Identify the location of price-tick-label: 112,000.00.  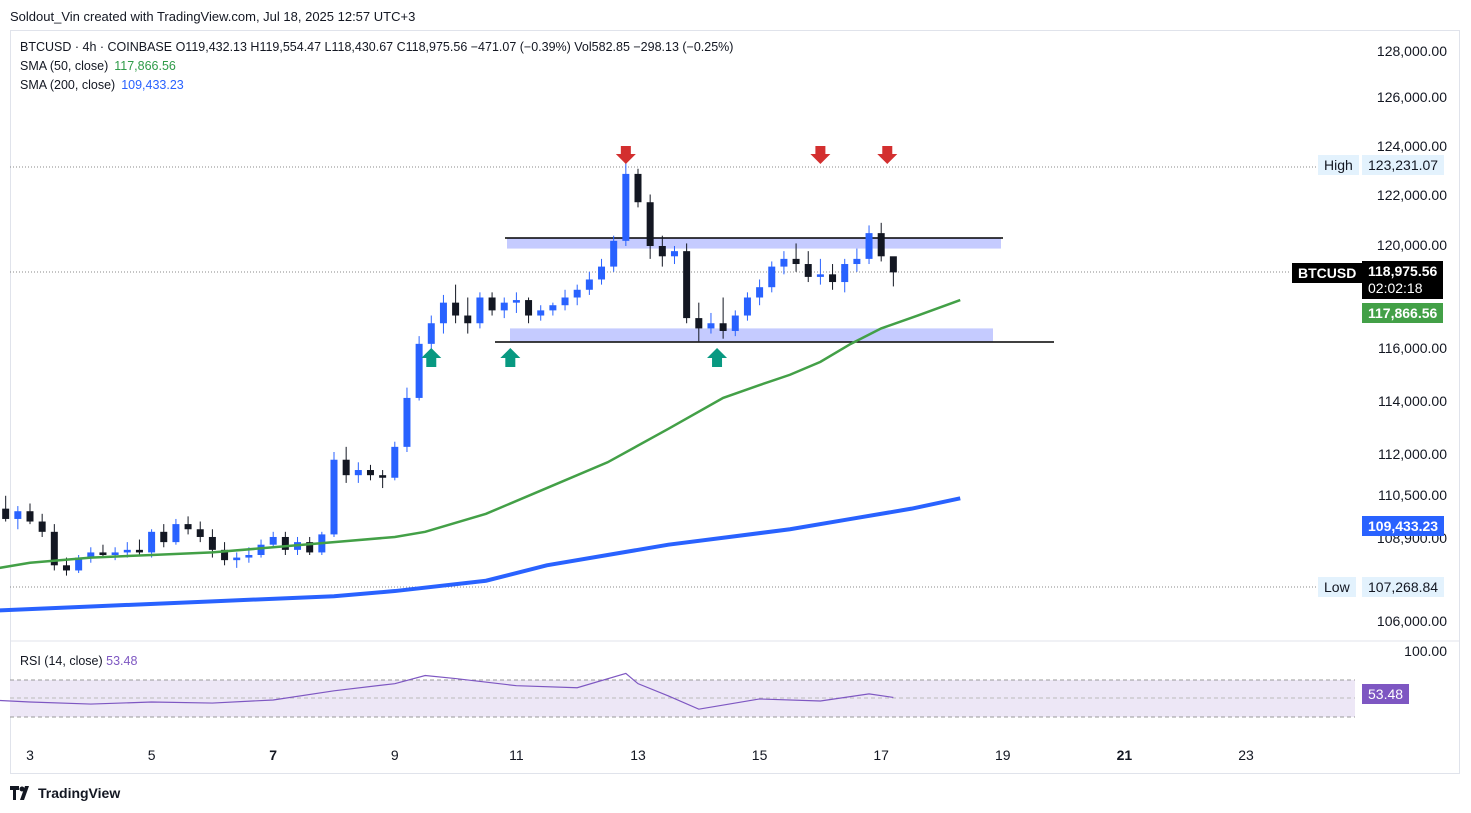
(1412, 454).